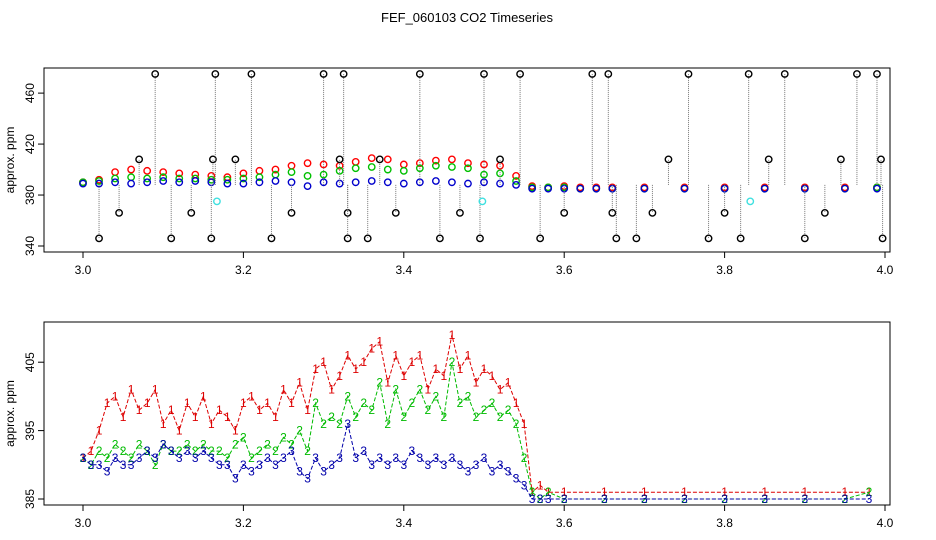  What do you see at coordinates (564, 270) in the screenshot?
I see `x-tick-label: 3.6` at bounding box center [564, 270].